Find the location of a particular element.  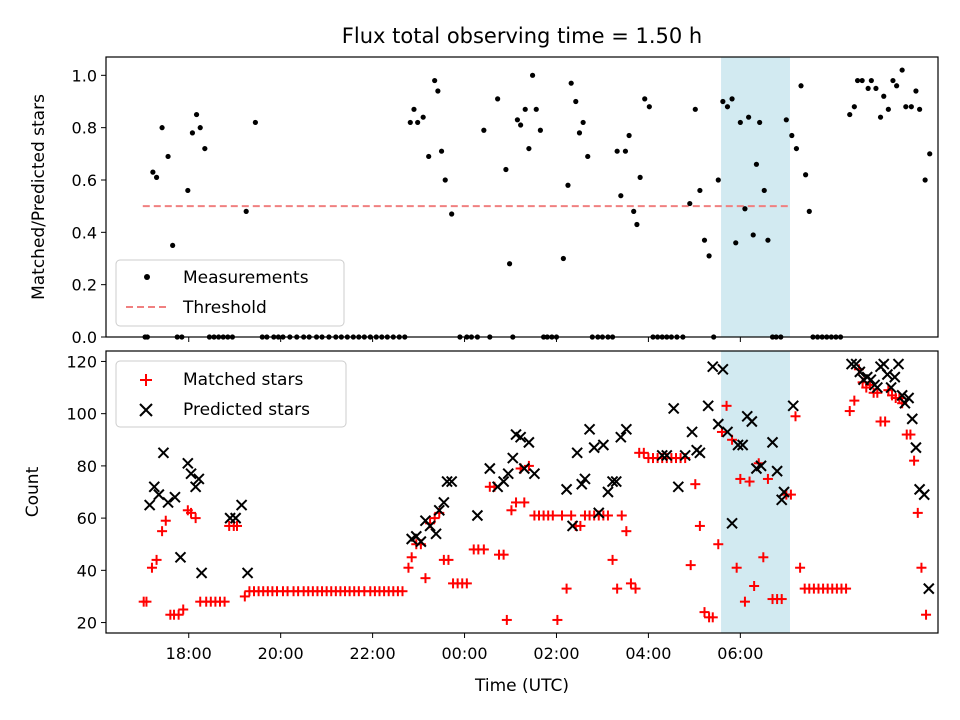

legend-label-matched: Matched stars is located at coordinates (243, 380).